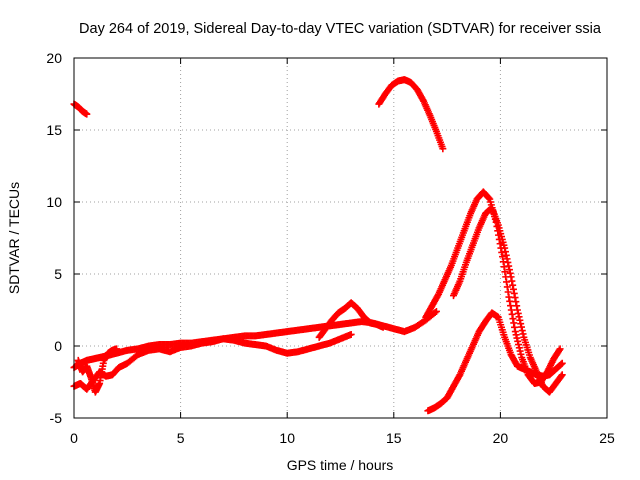 The width and height of the screenshot is (640, 480). I want to click on series-mid-morning-bump, so click(351, 320).